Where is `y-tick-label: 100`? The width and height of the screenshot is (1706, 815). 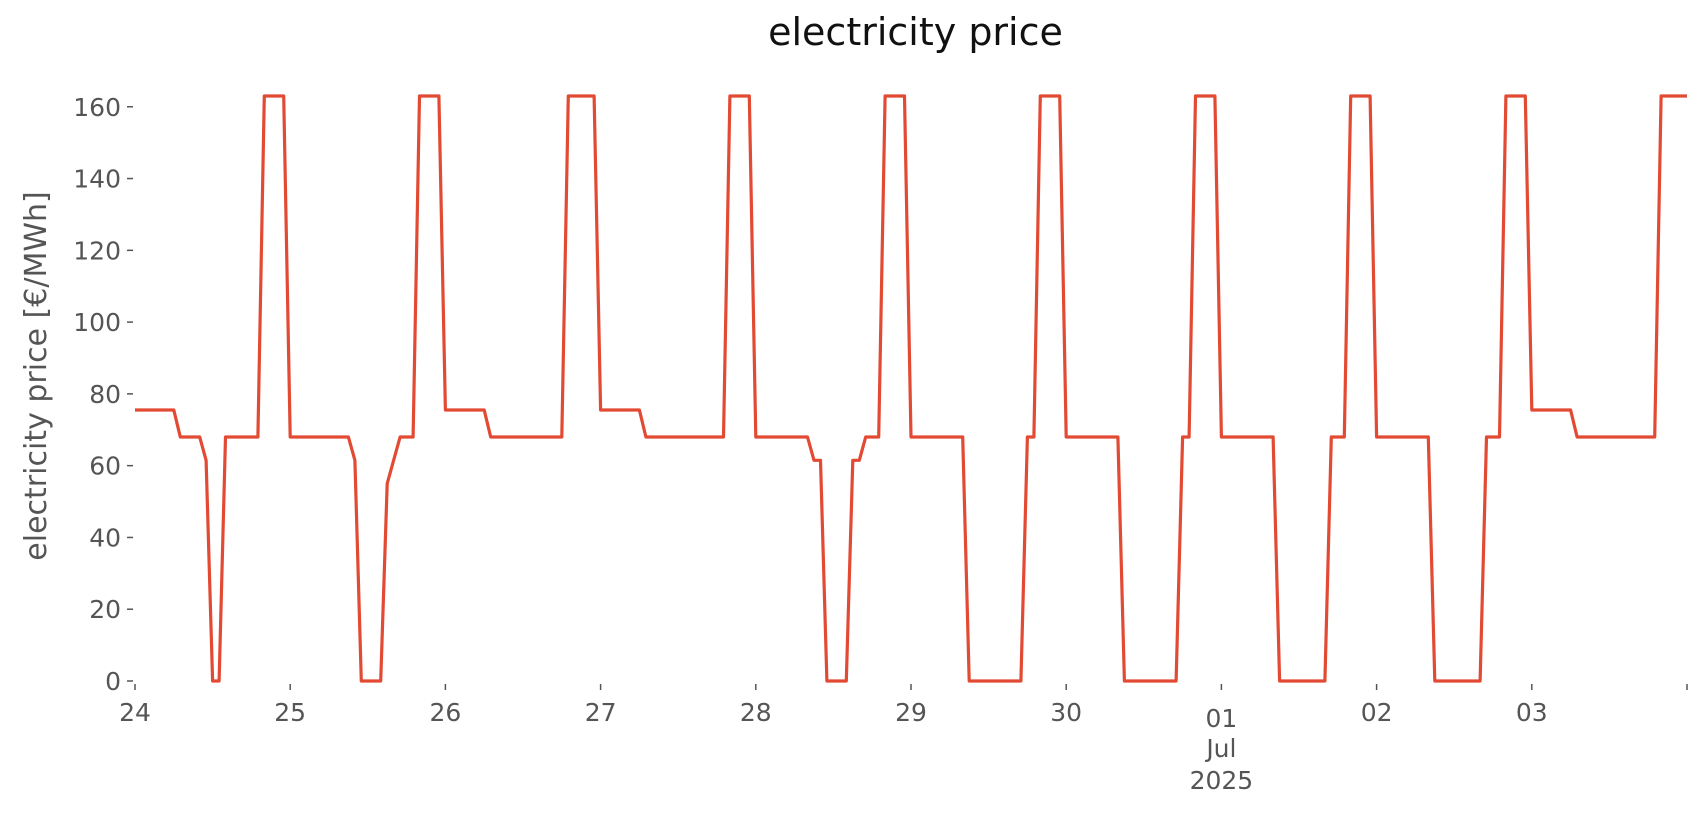
y-tick-label: 100 is located at coordinates (97, 322).